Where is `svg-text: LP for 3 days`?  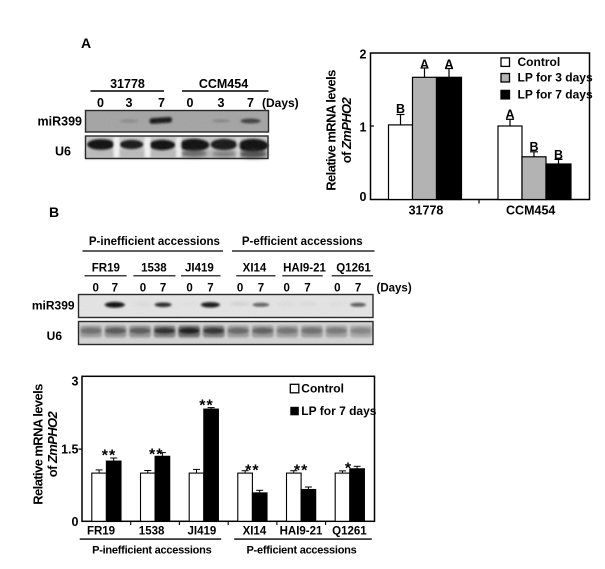
svg-text: LP for 3 days is located at coordinates (555, 78).